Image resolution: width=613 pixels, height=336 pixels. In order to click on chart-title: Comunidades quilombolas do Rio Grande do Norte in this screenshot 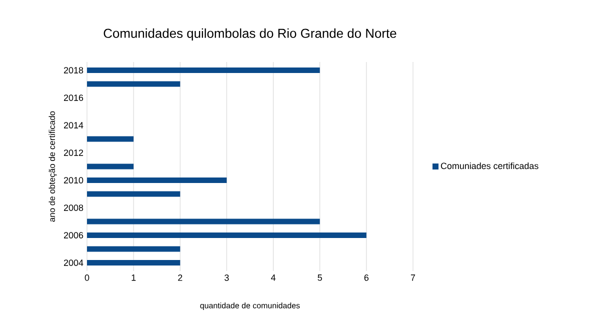, I will do `click(250, 34)`.